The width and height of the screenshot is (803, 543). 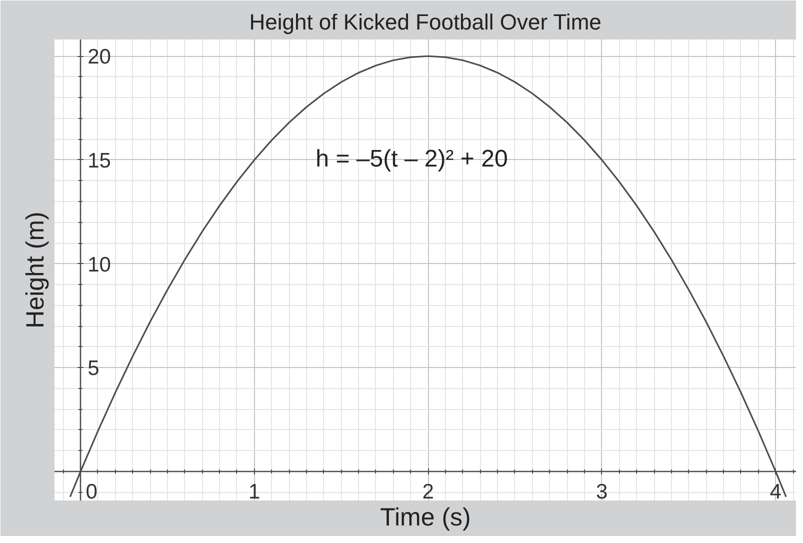 I want to click on x-tick-label: 2, so click(x=428, y=492).